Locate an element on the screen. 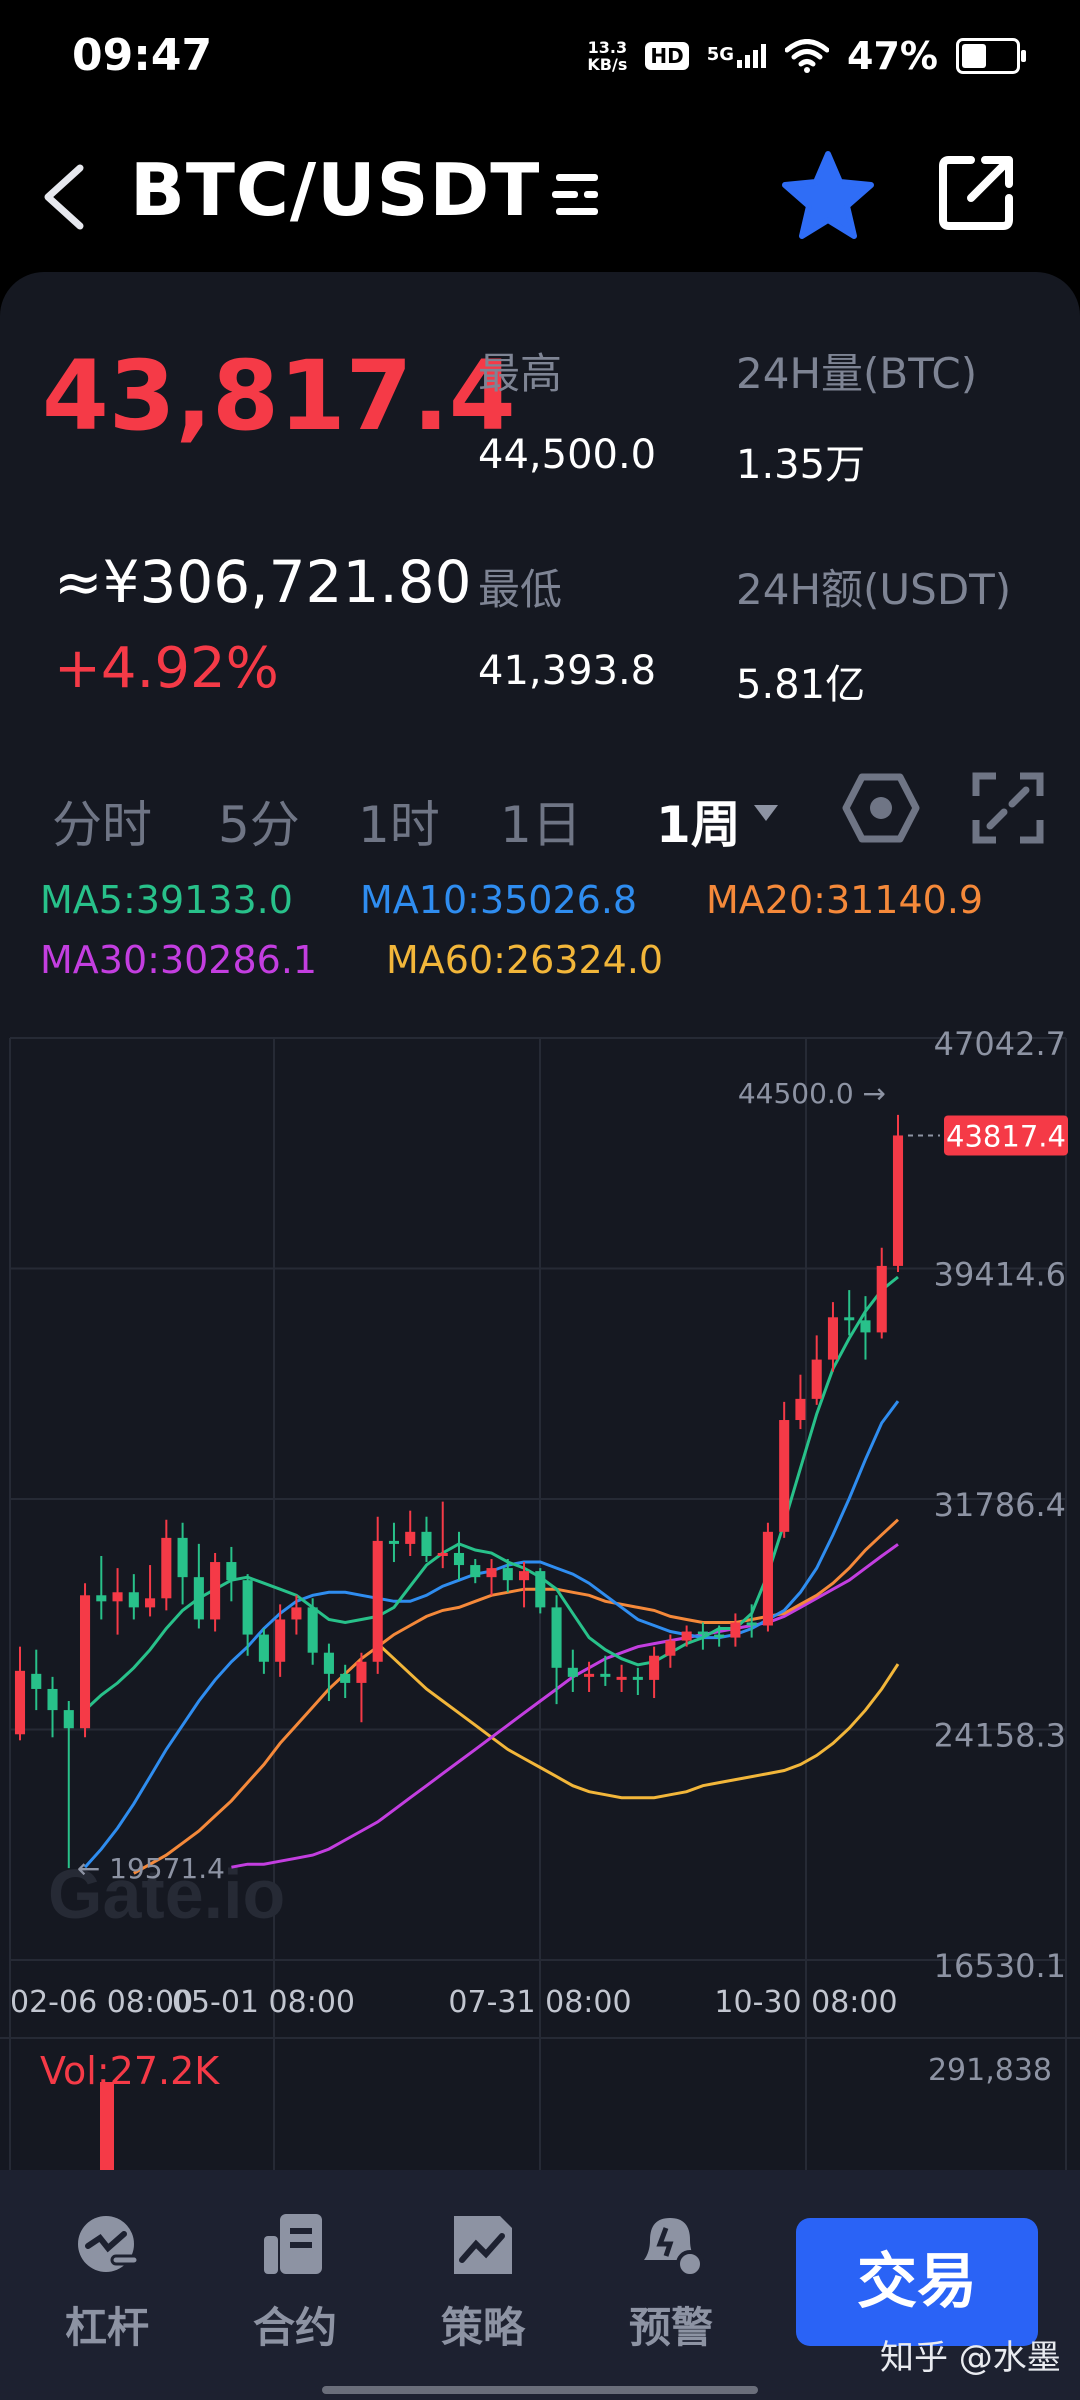 The width and height of the screenshot is (1080, 2400). cny-price: ≈¥306,721.80 is located at coordinates (263, 582).